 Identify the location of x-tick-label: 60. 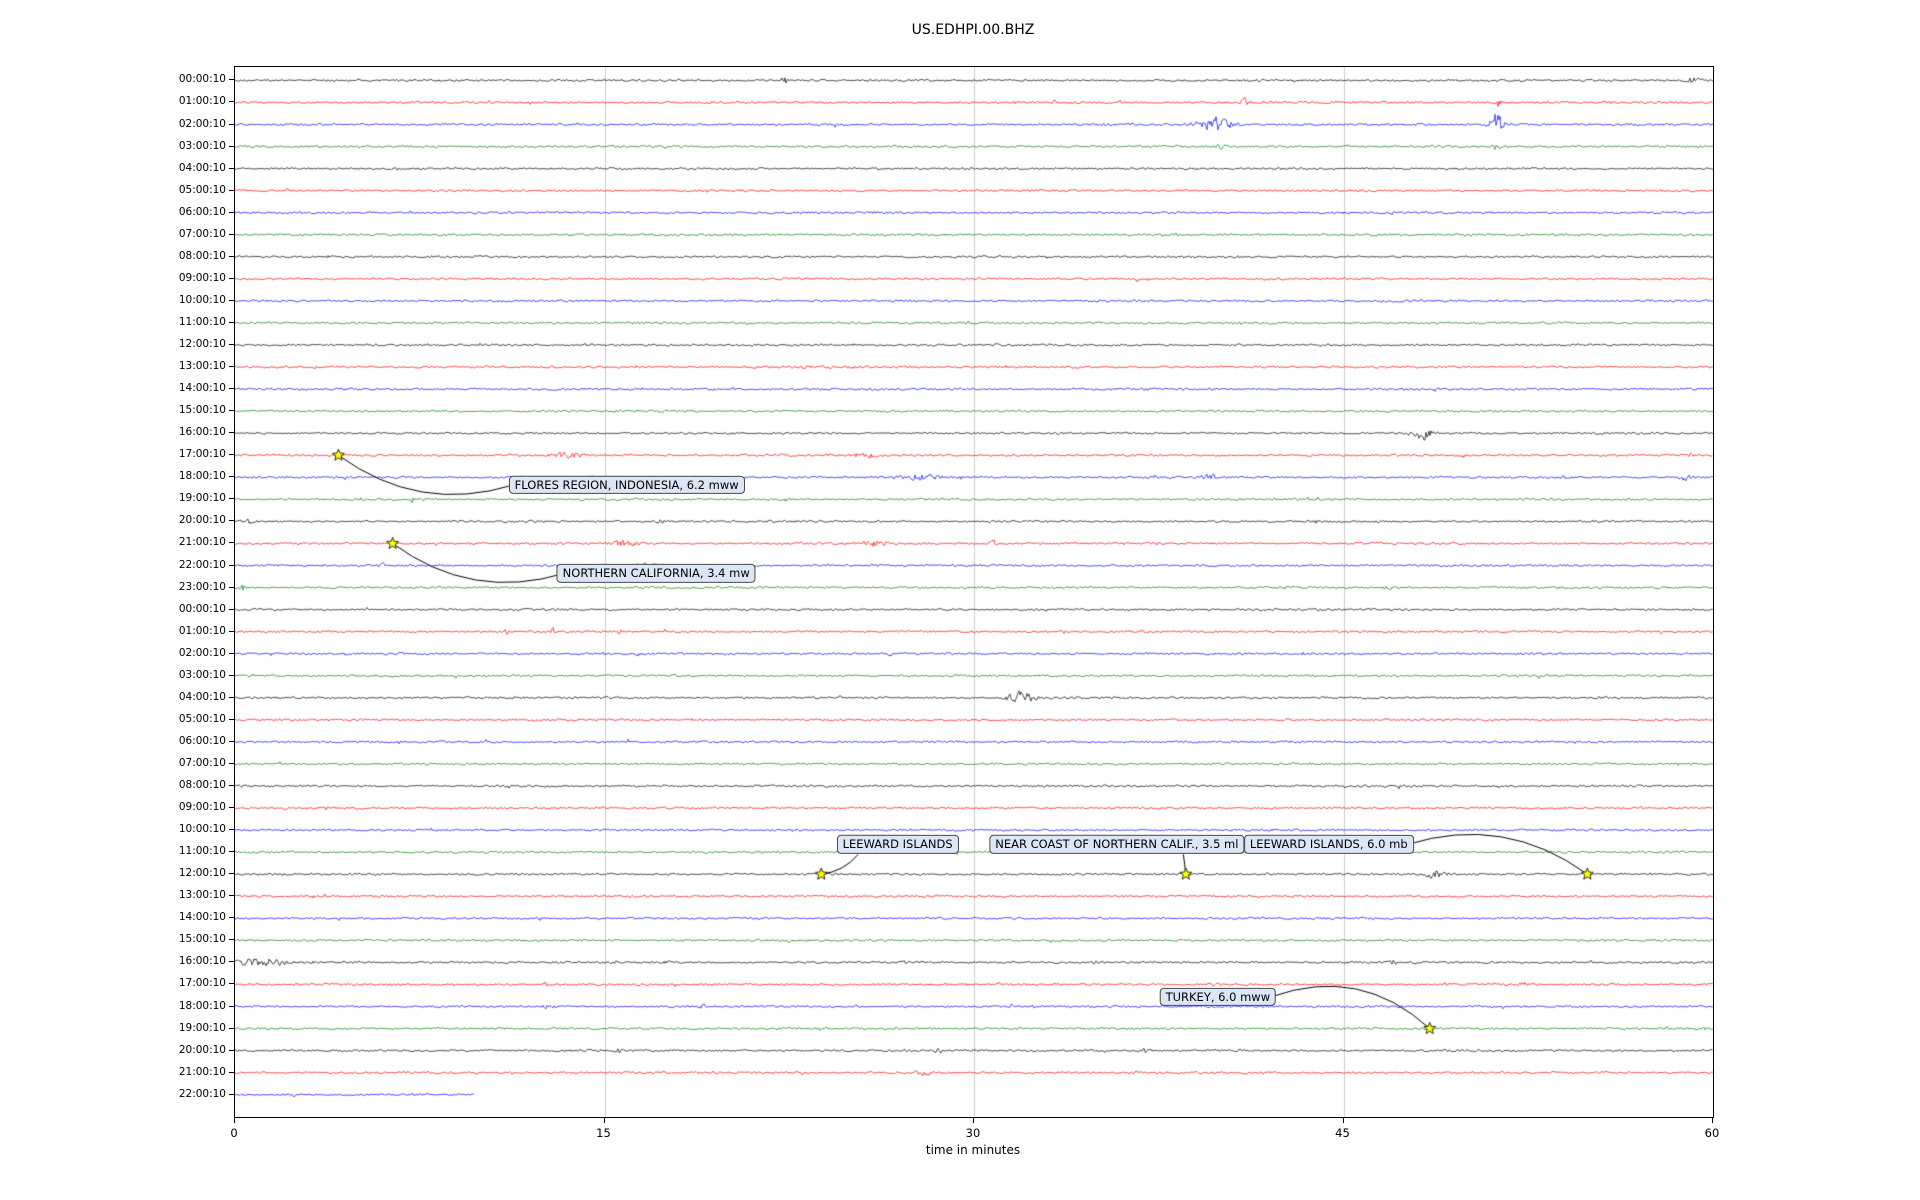
(1712, 1133).